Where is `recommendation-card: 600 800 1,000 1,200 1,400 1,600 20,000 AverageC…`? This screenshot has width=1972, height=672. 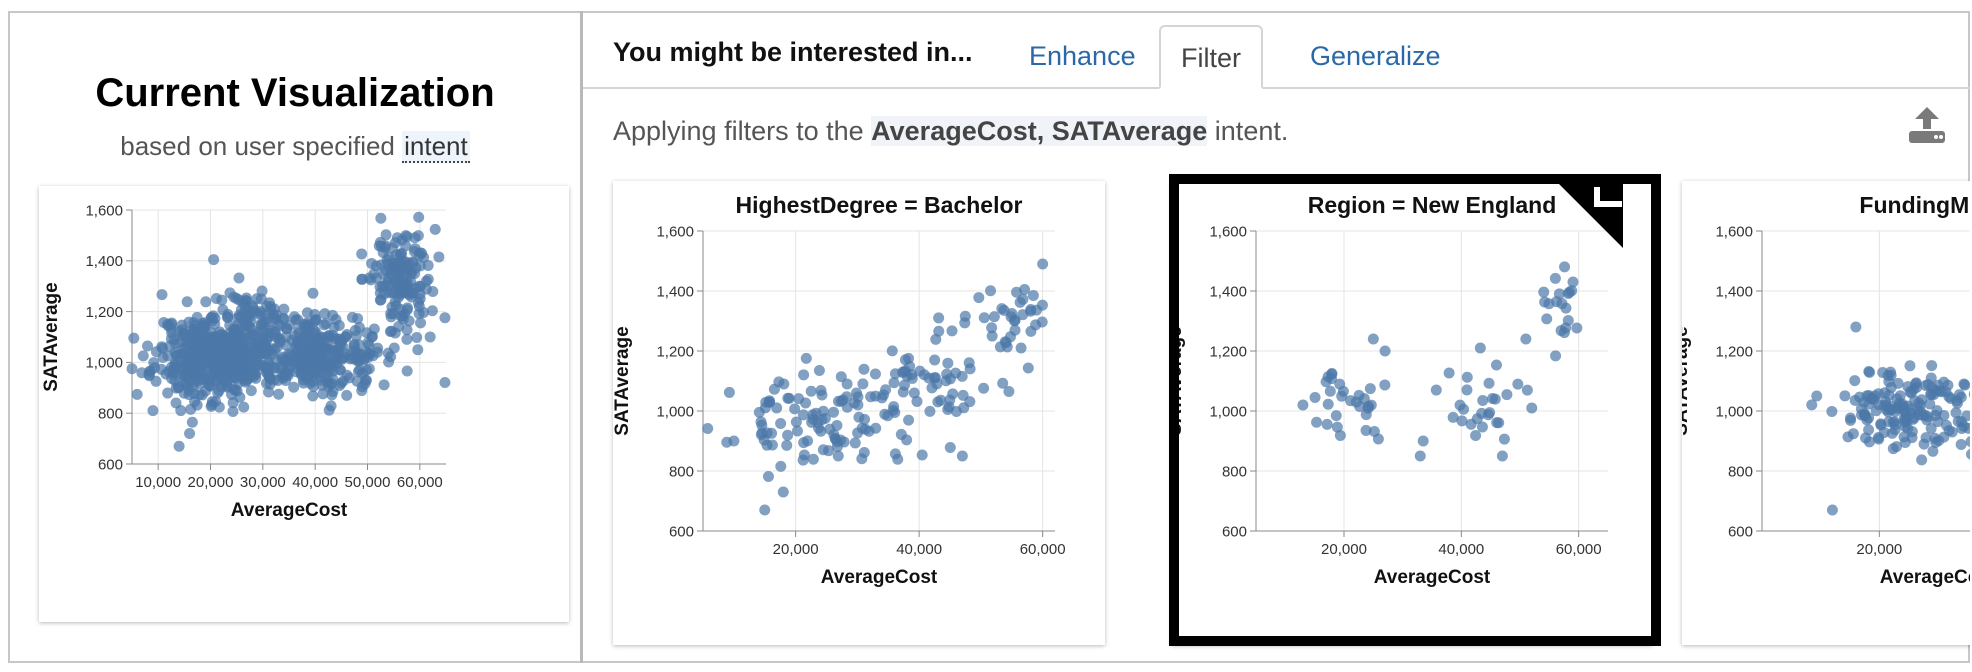
recommendation-card: 600 800 1,000 1,200 1,400 1,600 20,000 AverageC… is located at coordinates (1820, 413).